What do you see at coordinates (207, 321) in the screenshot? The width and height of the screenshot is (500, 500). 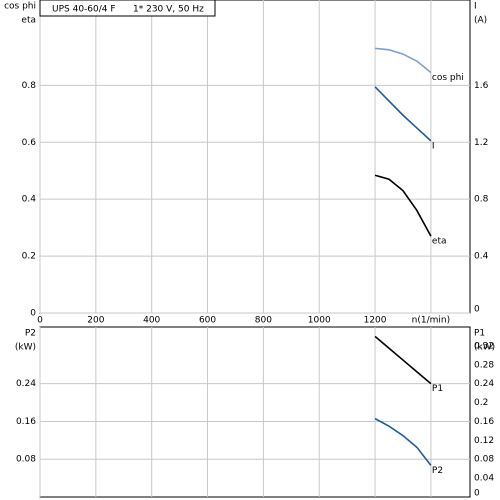 I see `x-tick-label: 600` at bounding box center [207, 321].